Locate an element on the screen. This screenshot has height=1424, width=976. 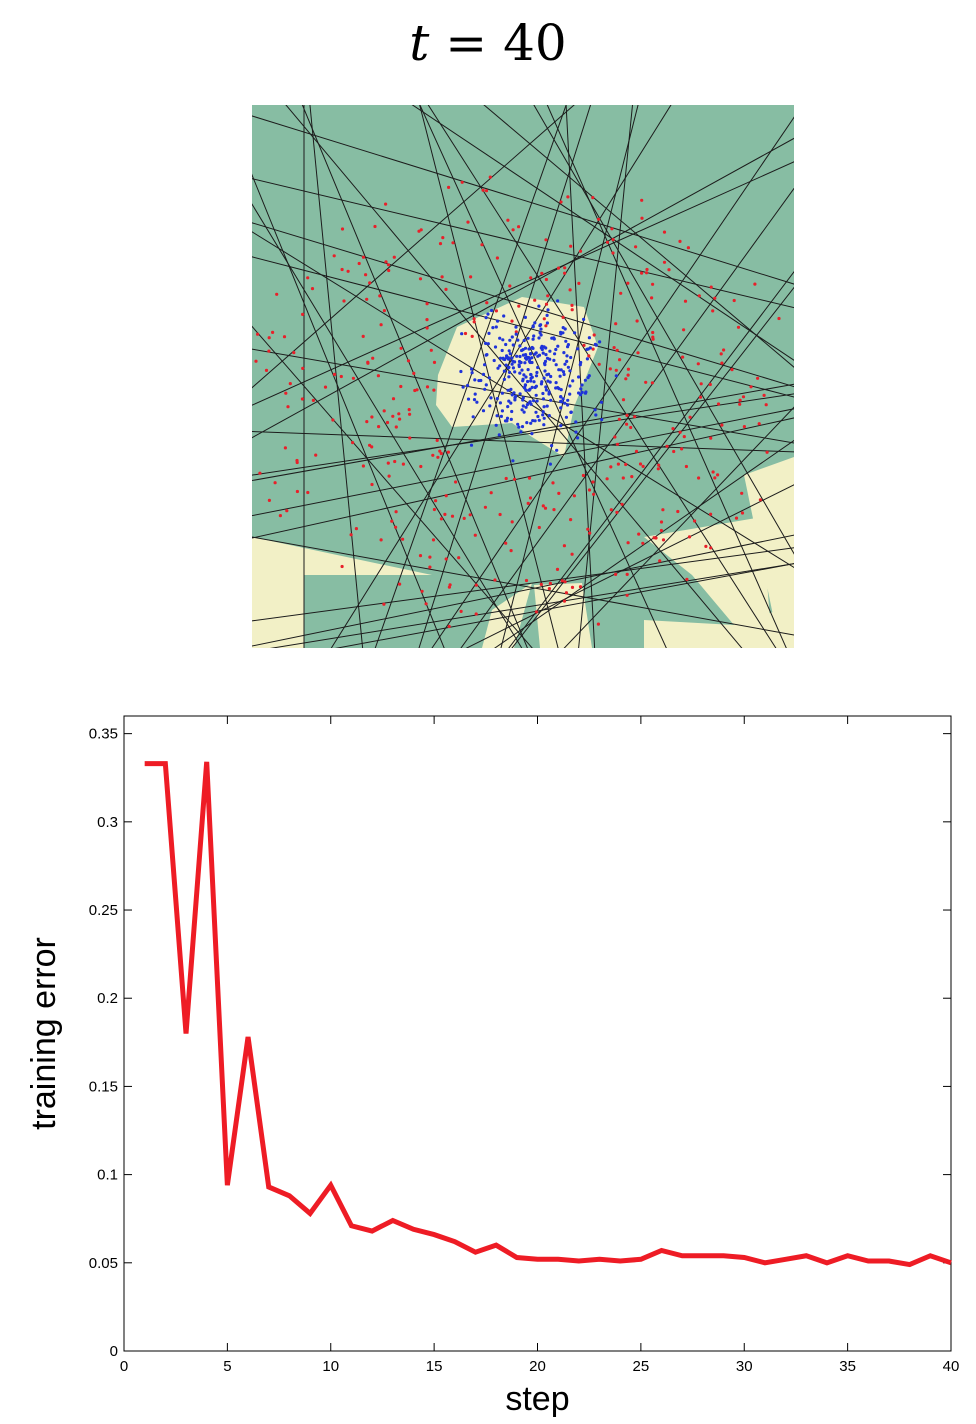
title-variable: t is located at coordinates (419, 43).